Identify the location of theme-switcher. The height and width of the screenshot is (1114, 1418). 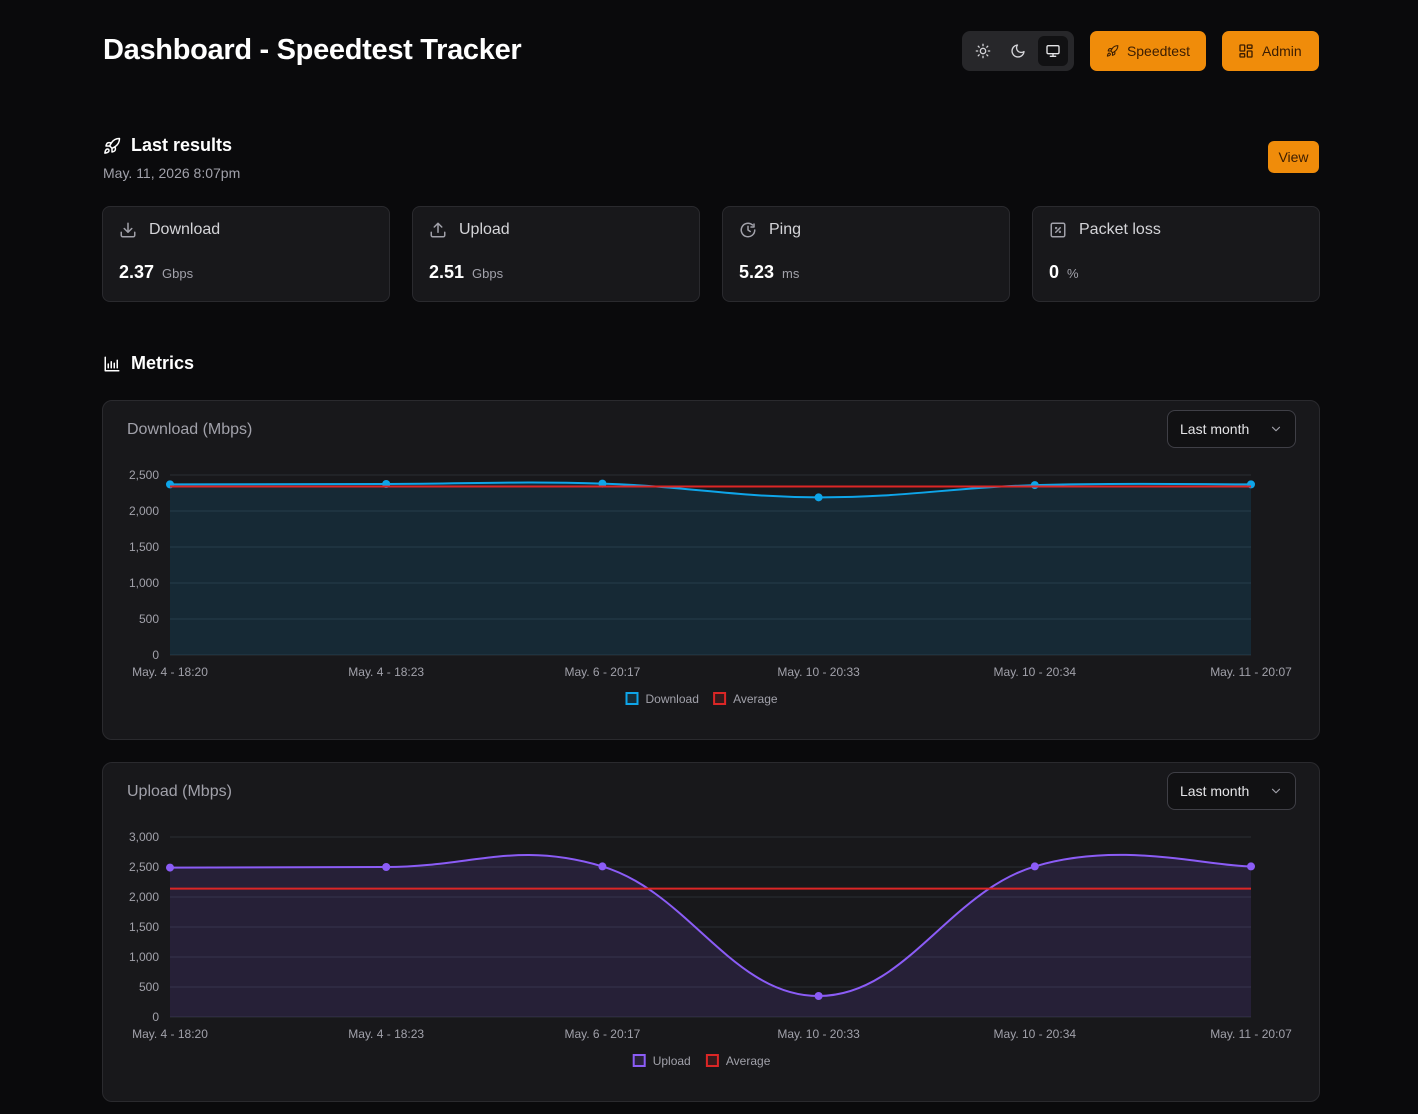
(1018, 51).